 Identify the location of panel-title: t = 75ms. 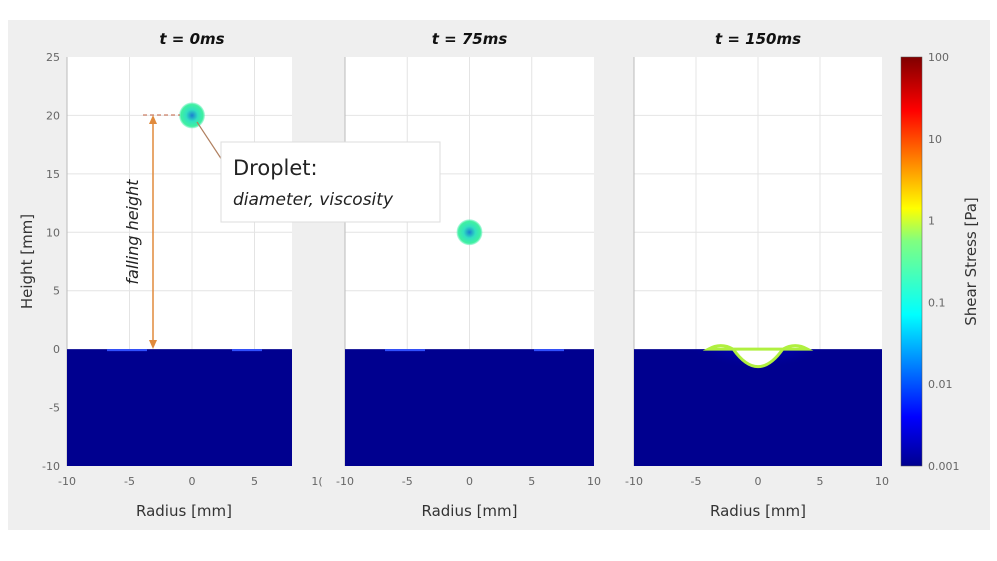
(470, 39).